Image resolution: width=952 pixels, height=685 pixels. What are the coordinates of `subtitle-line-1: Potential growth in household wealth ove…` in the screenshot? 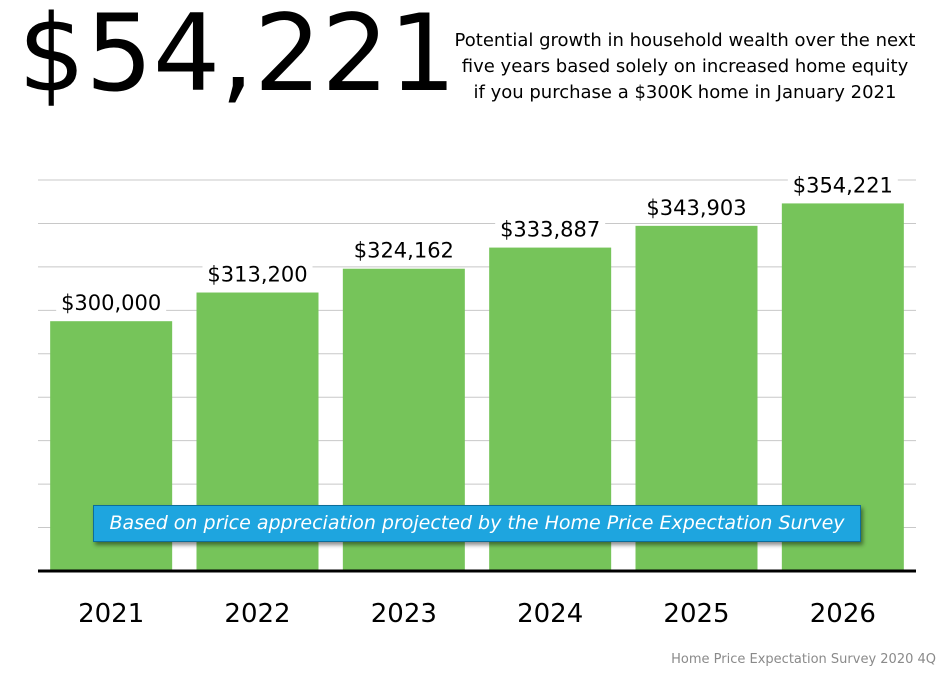 It's located at (685, 40).